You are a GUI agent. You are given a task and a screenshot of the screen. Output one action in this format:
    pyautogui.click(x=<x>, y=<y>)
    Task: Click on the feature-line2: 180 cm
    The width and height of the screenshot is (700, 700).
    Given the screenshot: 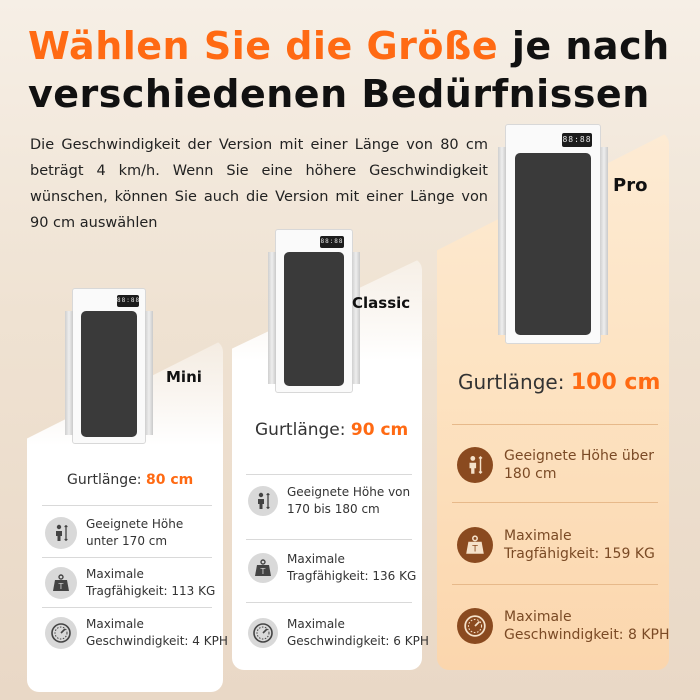 What is the action you would take?
    pyautogui.click(x=530, y=474)
    